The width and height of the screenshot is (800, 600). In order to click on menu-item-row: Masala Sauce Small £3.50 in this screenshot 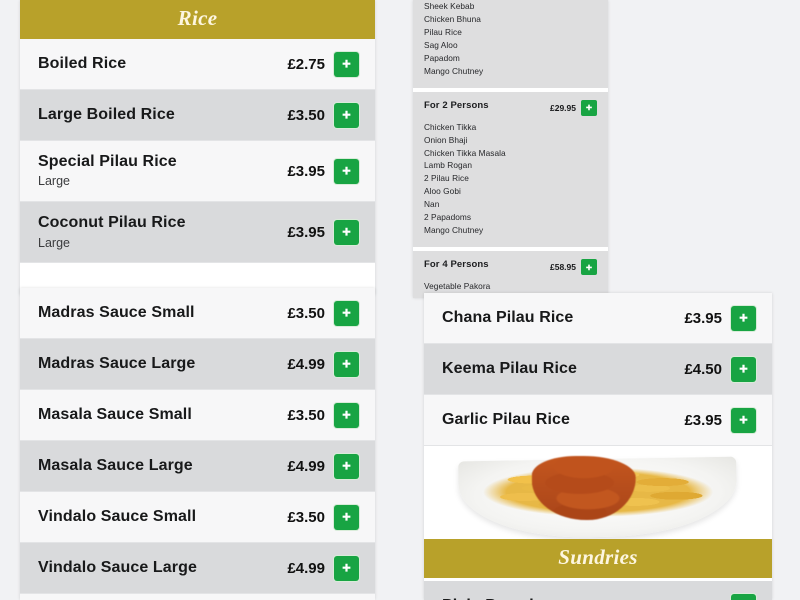, I will do `click(197, 415)`.